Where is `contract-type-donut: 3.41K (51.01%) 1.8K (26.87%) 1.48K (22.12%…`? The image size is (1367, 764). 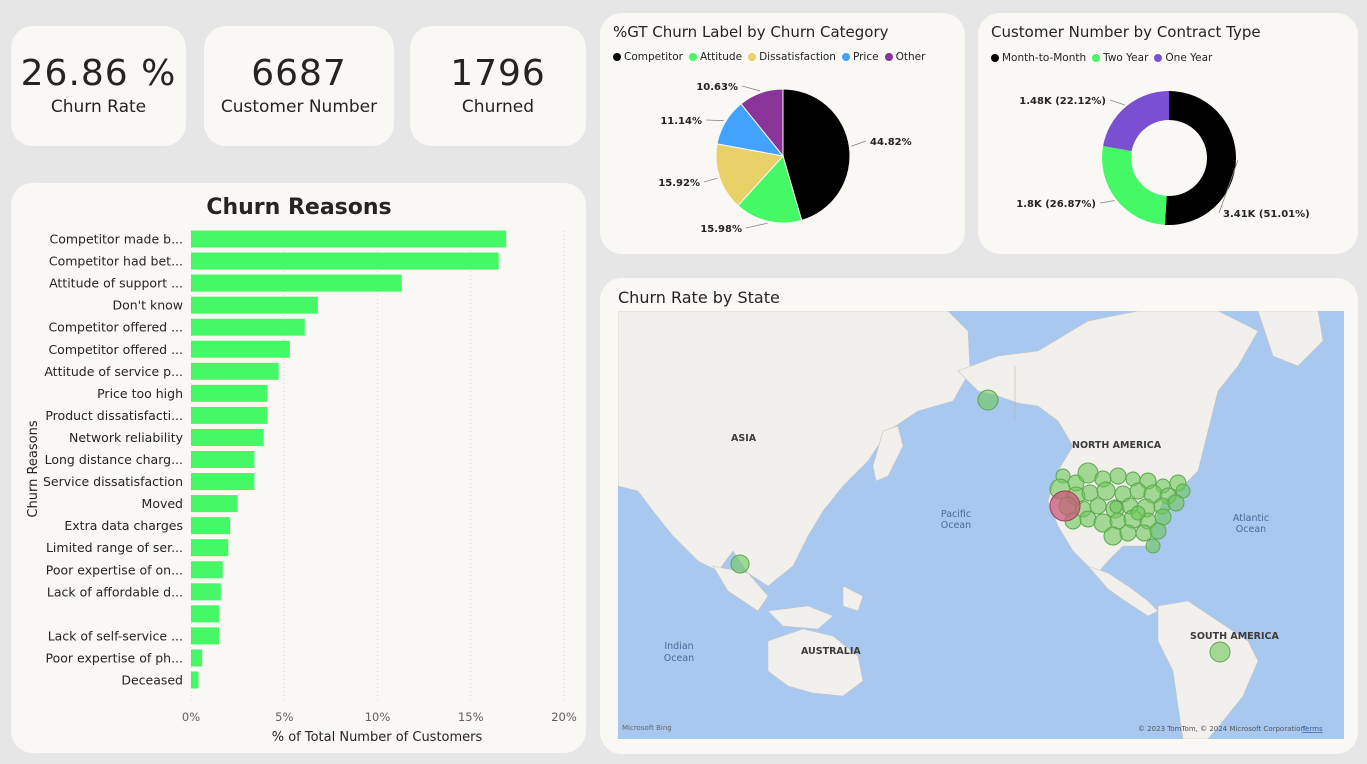
contract-type-donut: 3.41K (51.01%) 1.8K (26.87%) 1.48K (22.12%… is located at coordinates (1168, 133).